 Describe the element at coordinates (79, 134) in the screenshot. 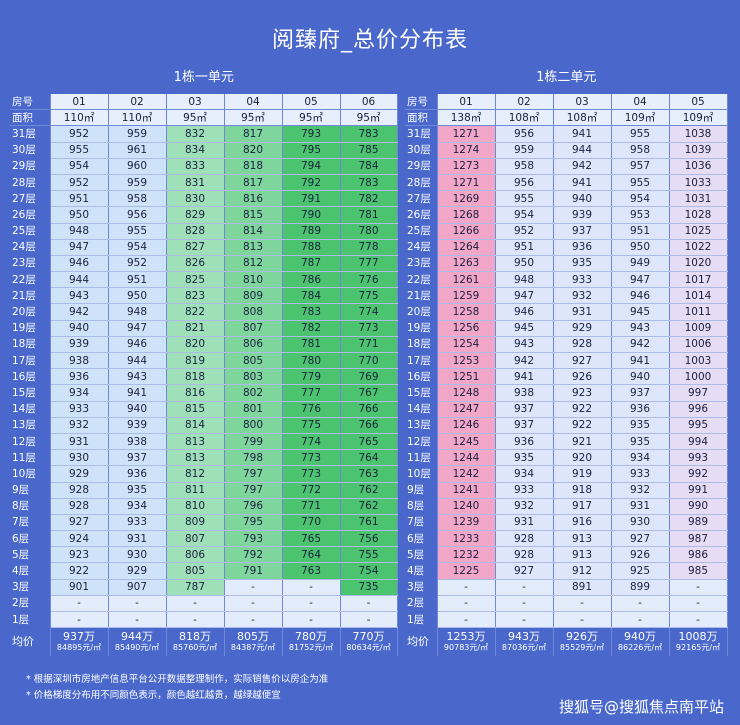

I see `price-cell: 952` at that location.